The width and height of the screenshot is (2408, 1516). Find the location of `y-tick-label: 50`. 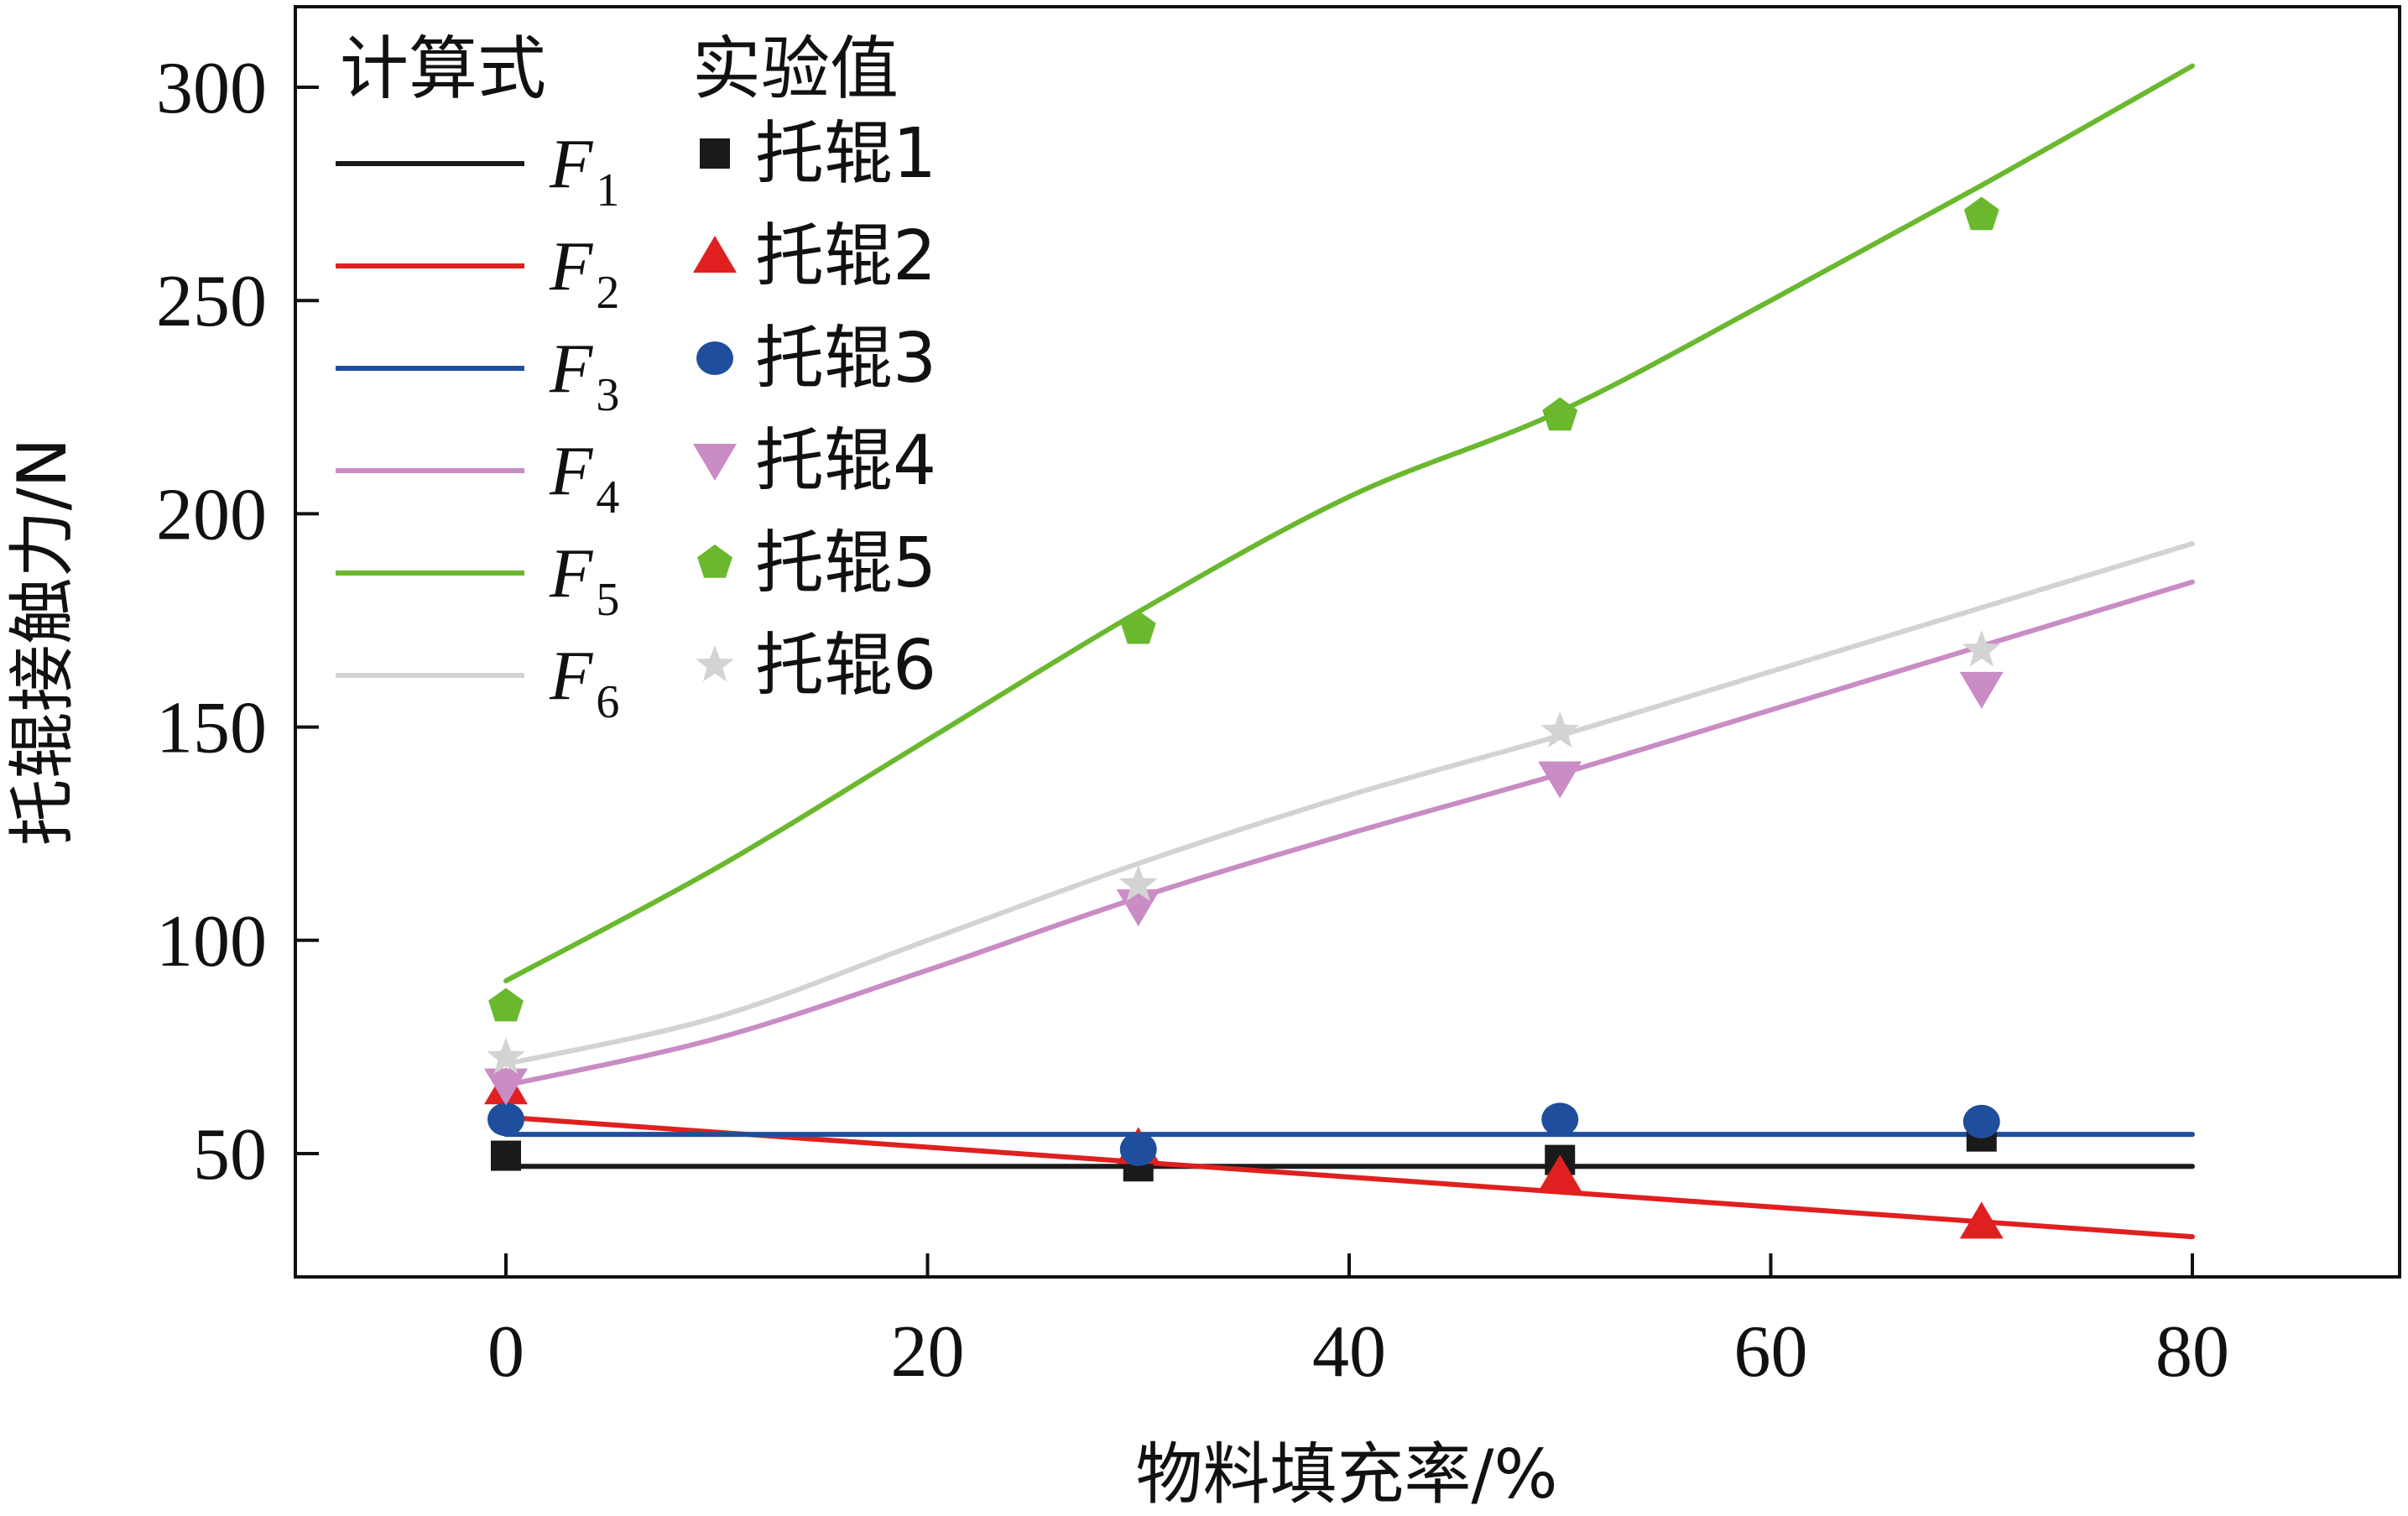

y-tick-label: 50 is located at coordinates (230, 1155).